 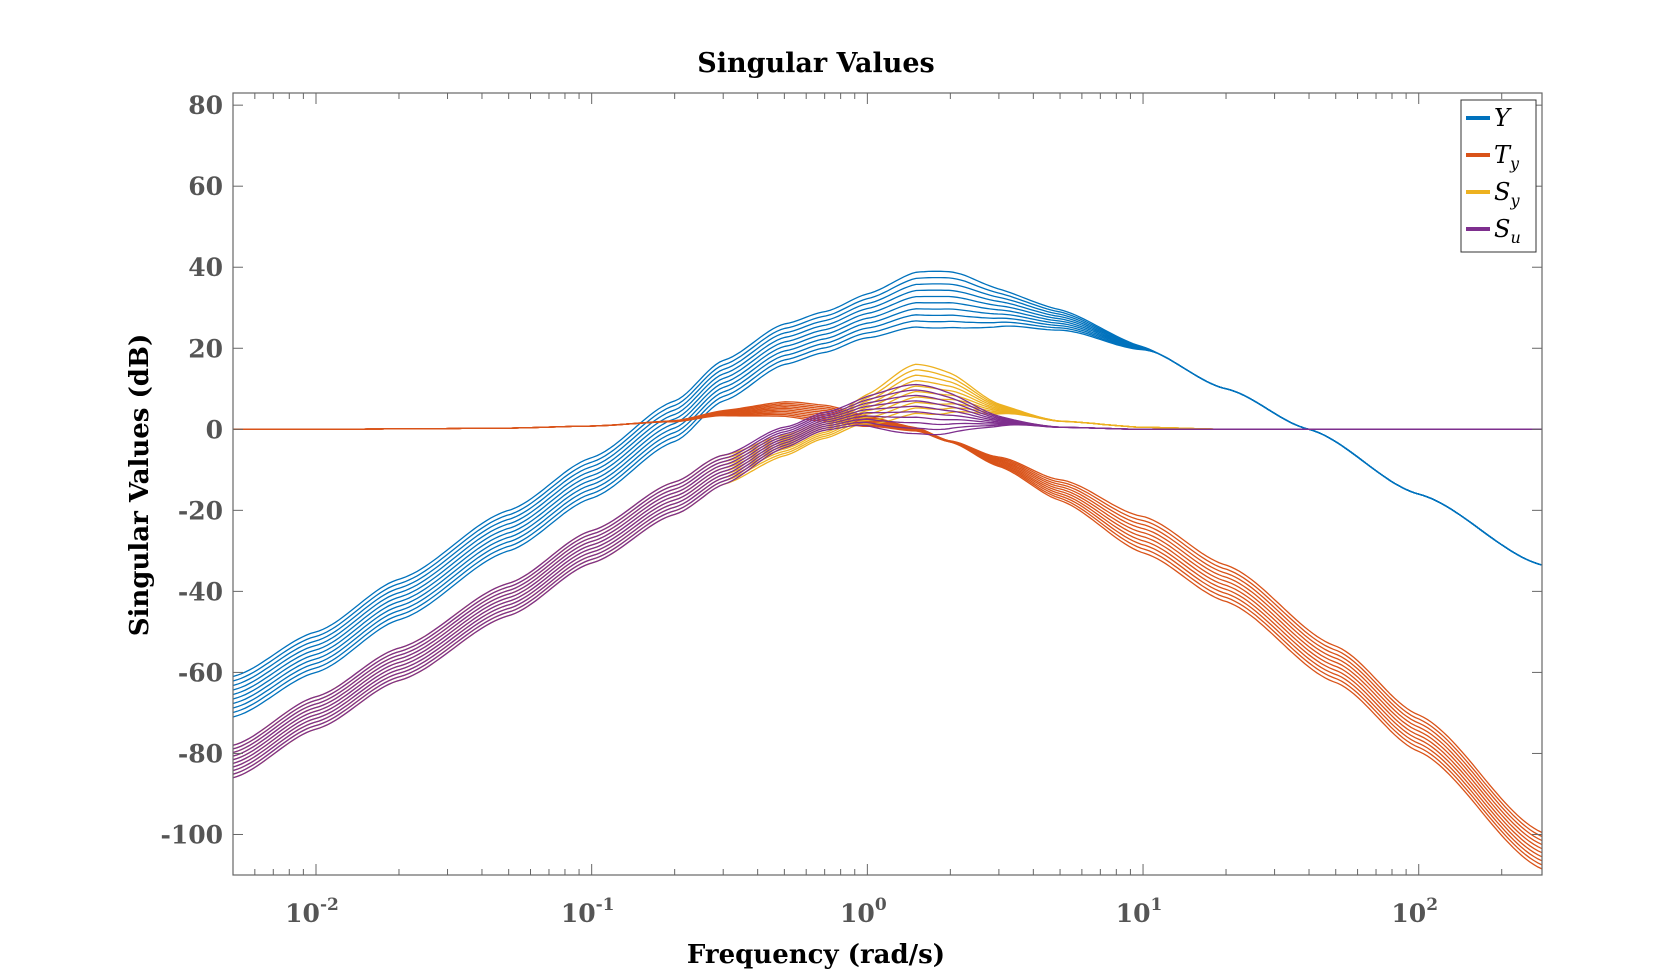 What do you see at coordinates (816, 63) in the screenshot?
I see `chart-title: Singular Values` at bounding box center [816, 63].